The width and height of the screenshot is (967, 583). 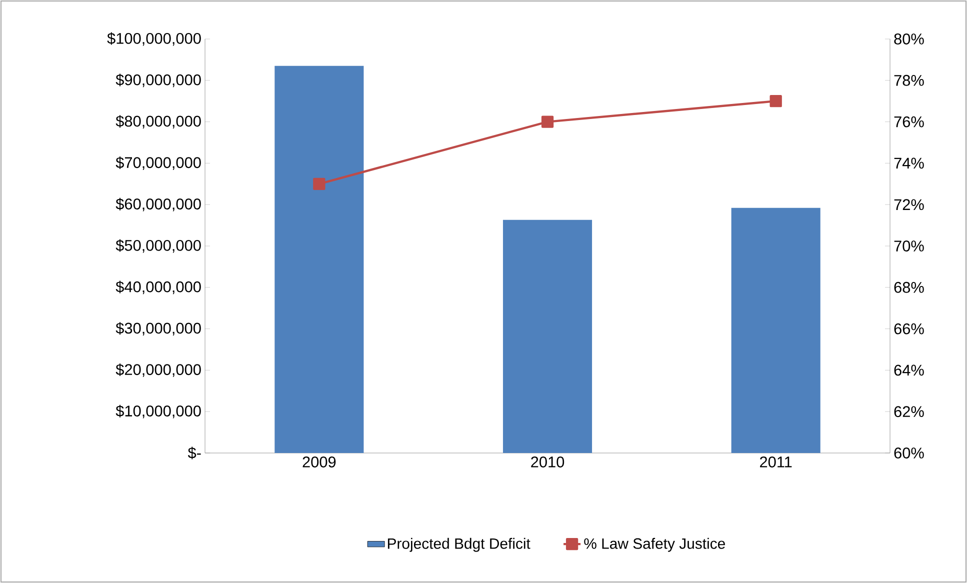 What do you see at coordinates (909, 246) in the screenshot?
I see `y2-tick-label: 70%` at bounding box center [909, 246].